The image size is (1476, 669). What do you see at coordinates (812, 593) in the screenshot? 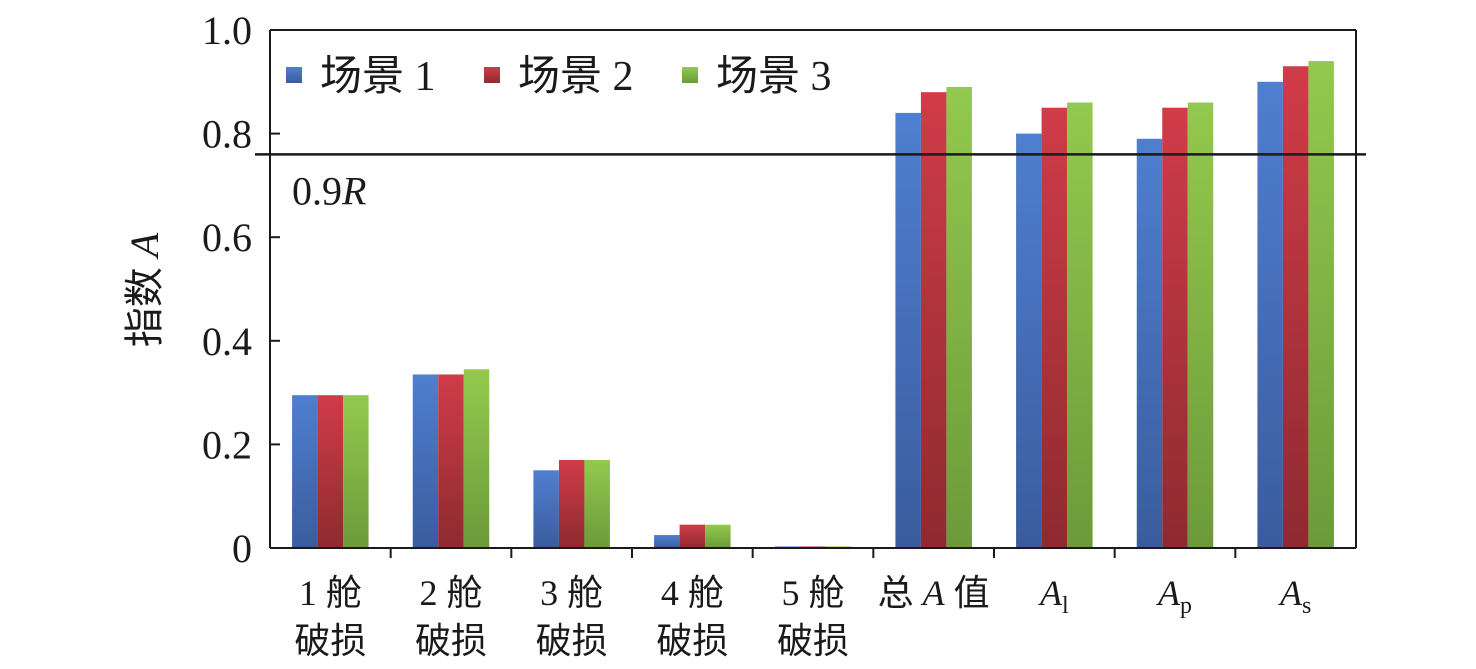
I see `x-category-label: 5 舱` at bounding box center [812, 593].